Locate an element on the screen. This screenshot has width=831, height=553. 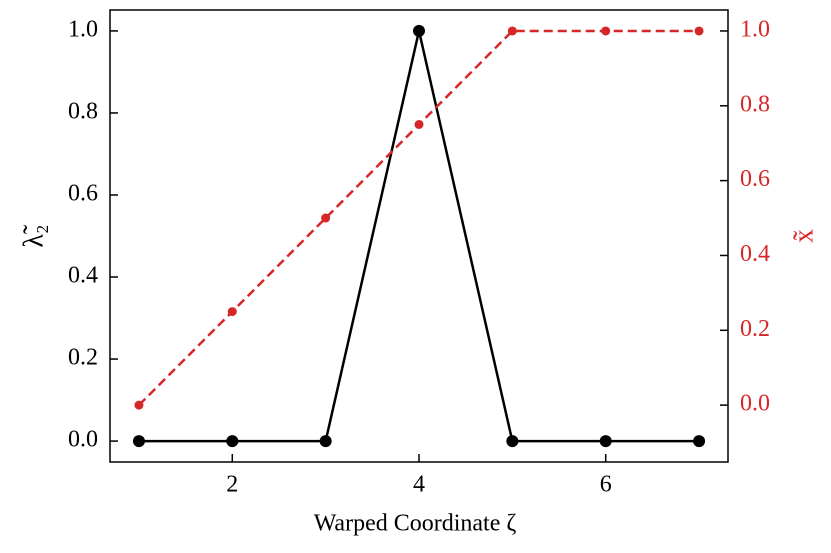
y2-tick-label: 0.0 is located at coordinates (755, 404).